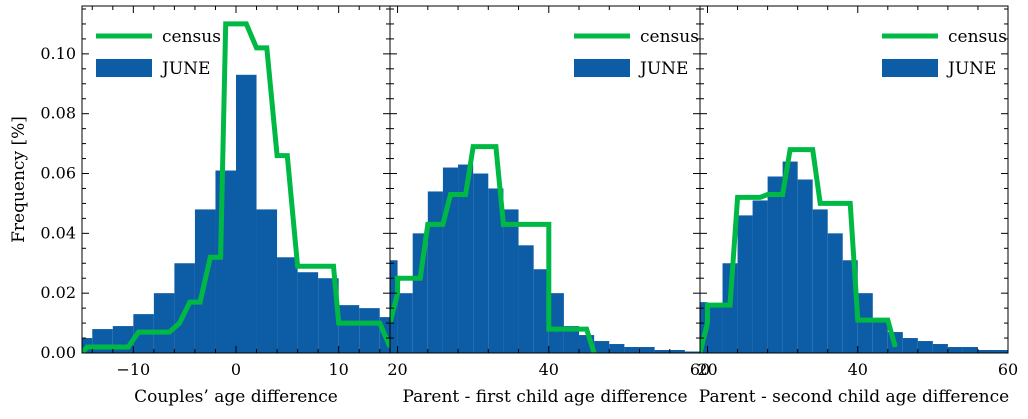 The image size is (1028, 419). Describe the element at coordinates (133, 369) in the screenshot. I see `x-tick-label: −10` at that location.